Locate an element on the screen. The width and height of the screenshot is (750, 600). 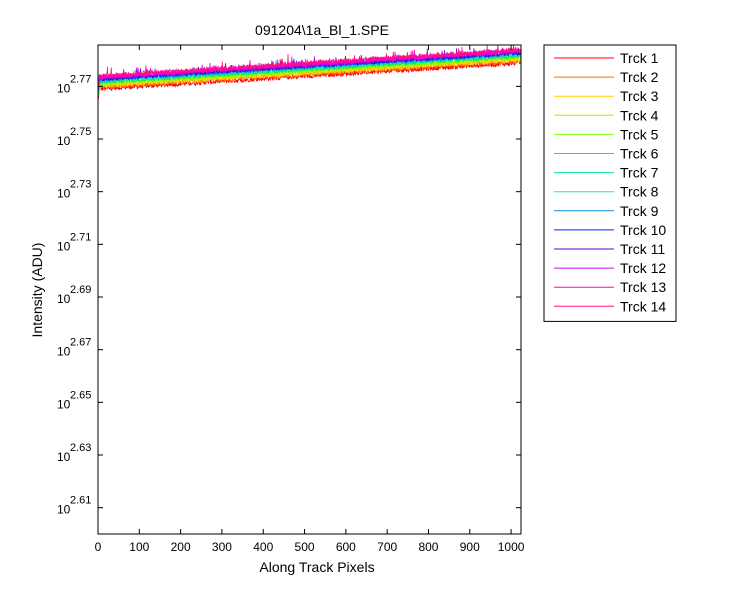
legend-label: Trck 4 is located at coordinates (639, 115).